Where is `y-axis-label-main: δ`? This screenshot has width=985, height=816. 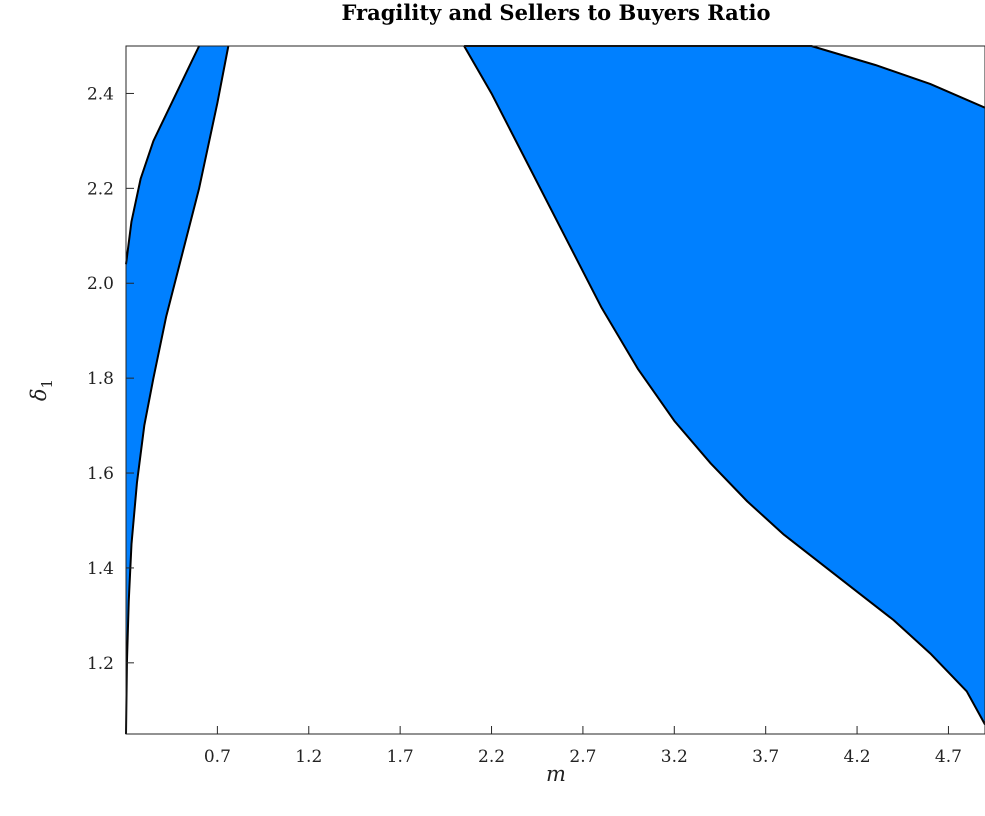 y-axis-label-main: δ is located at coordinates (39, 394).